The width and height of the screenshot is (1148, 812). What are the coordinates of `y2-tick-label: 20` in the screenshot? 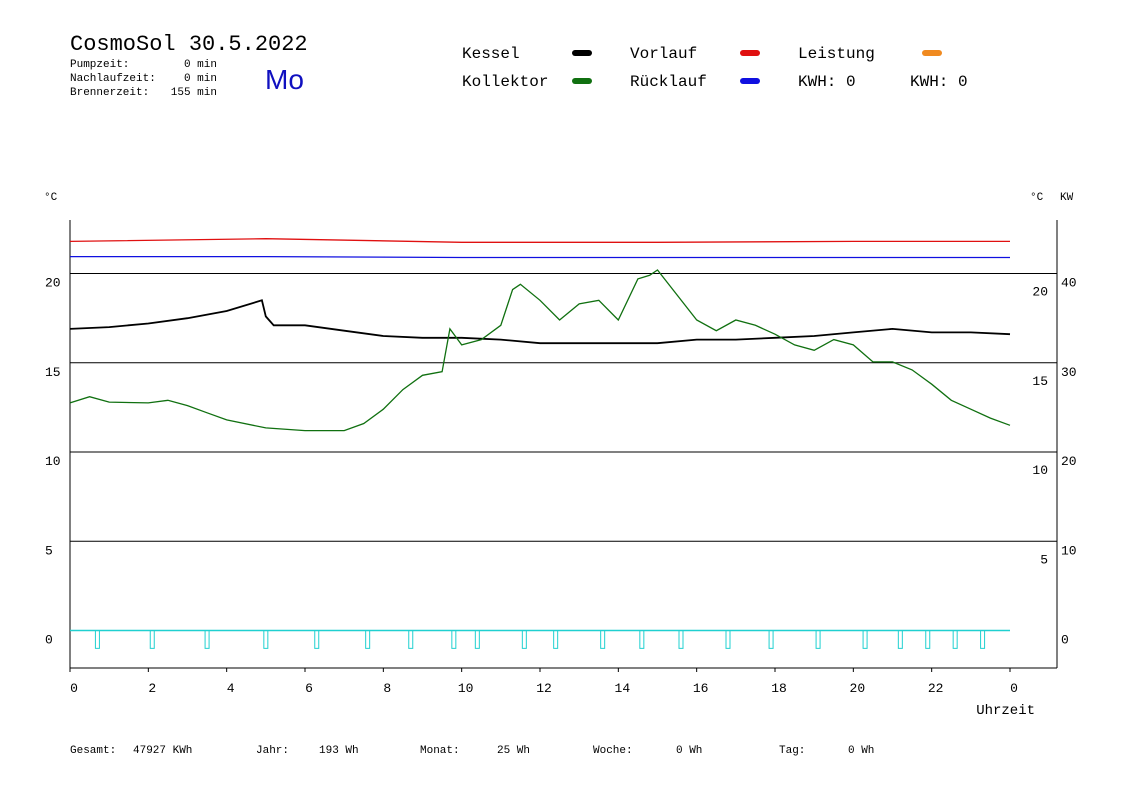 It's located at (1069, 461).